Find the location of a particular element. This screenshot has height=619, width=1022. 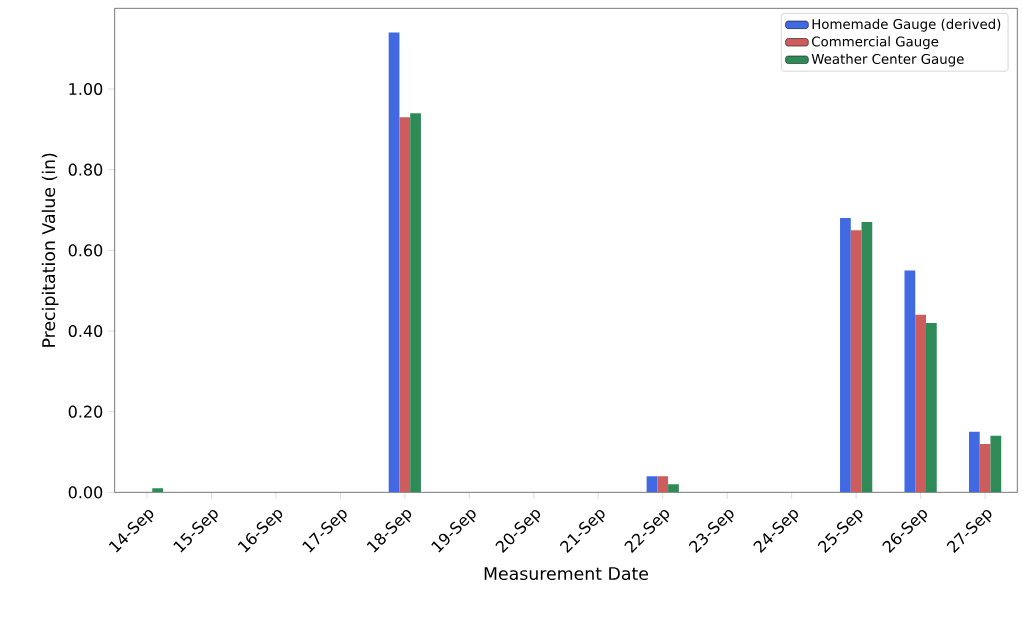

legend-label: Weather Center Gauge is located at coordinates (887, 60).